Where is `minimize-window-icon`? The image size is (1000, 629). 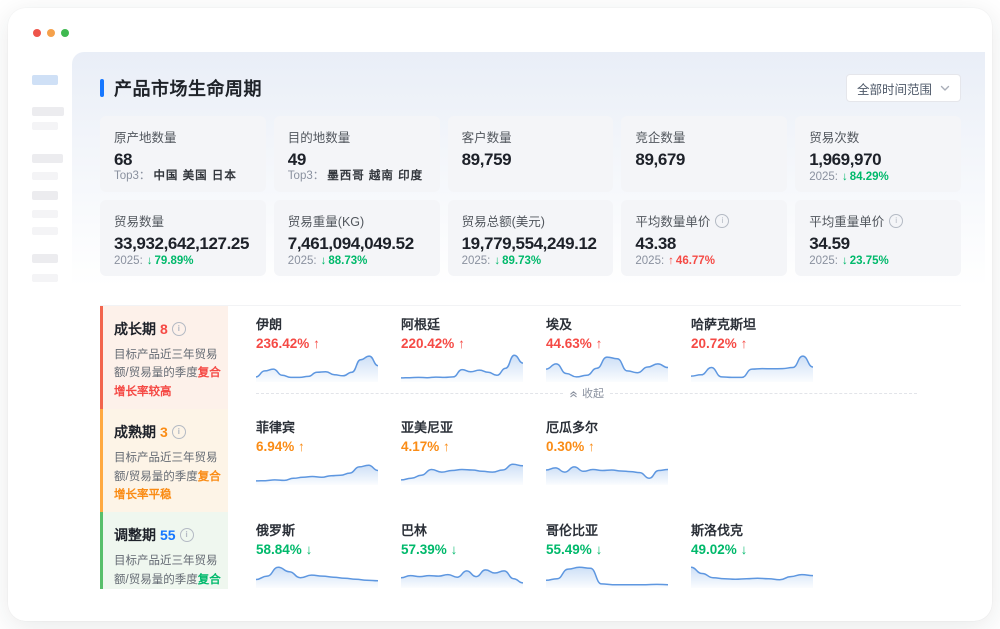 minimize-window-icon is located at coordinates (51, 33).